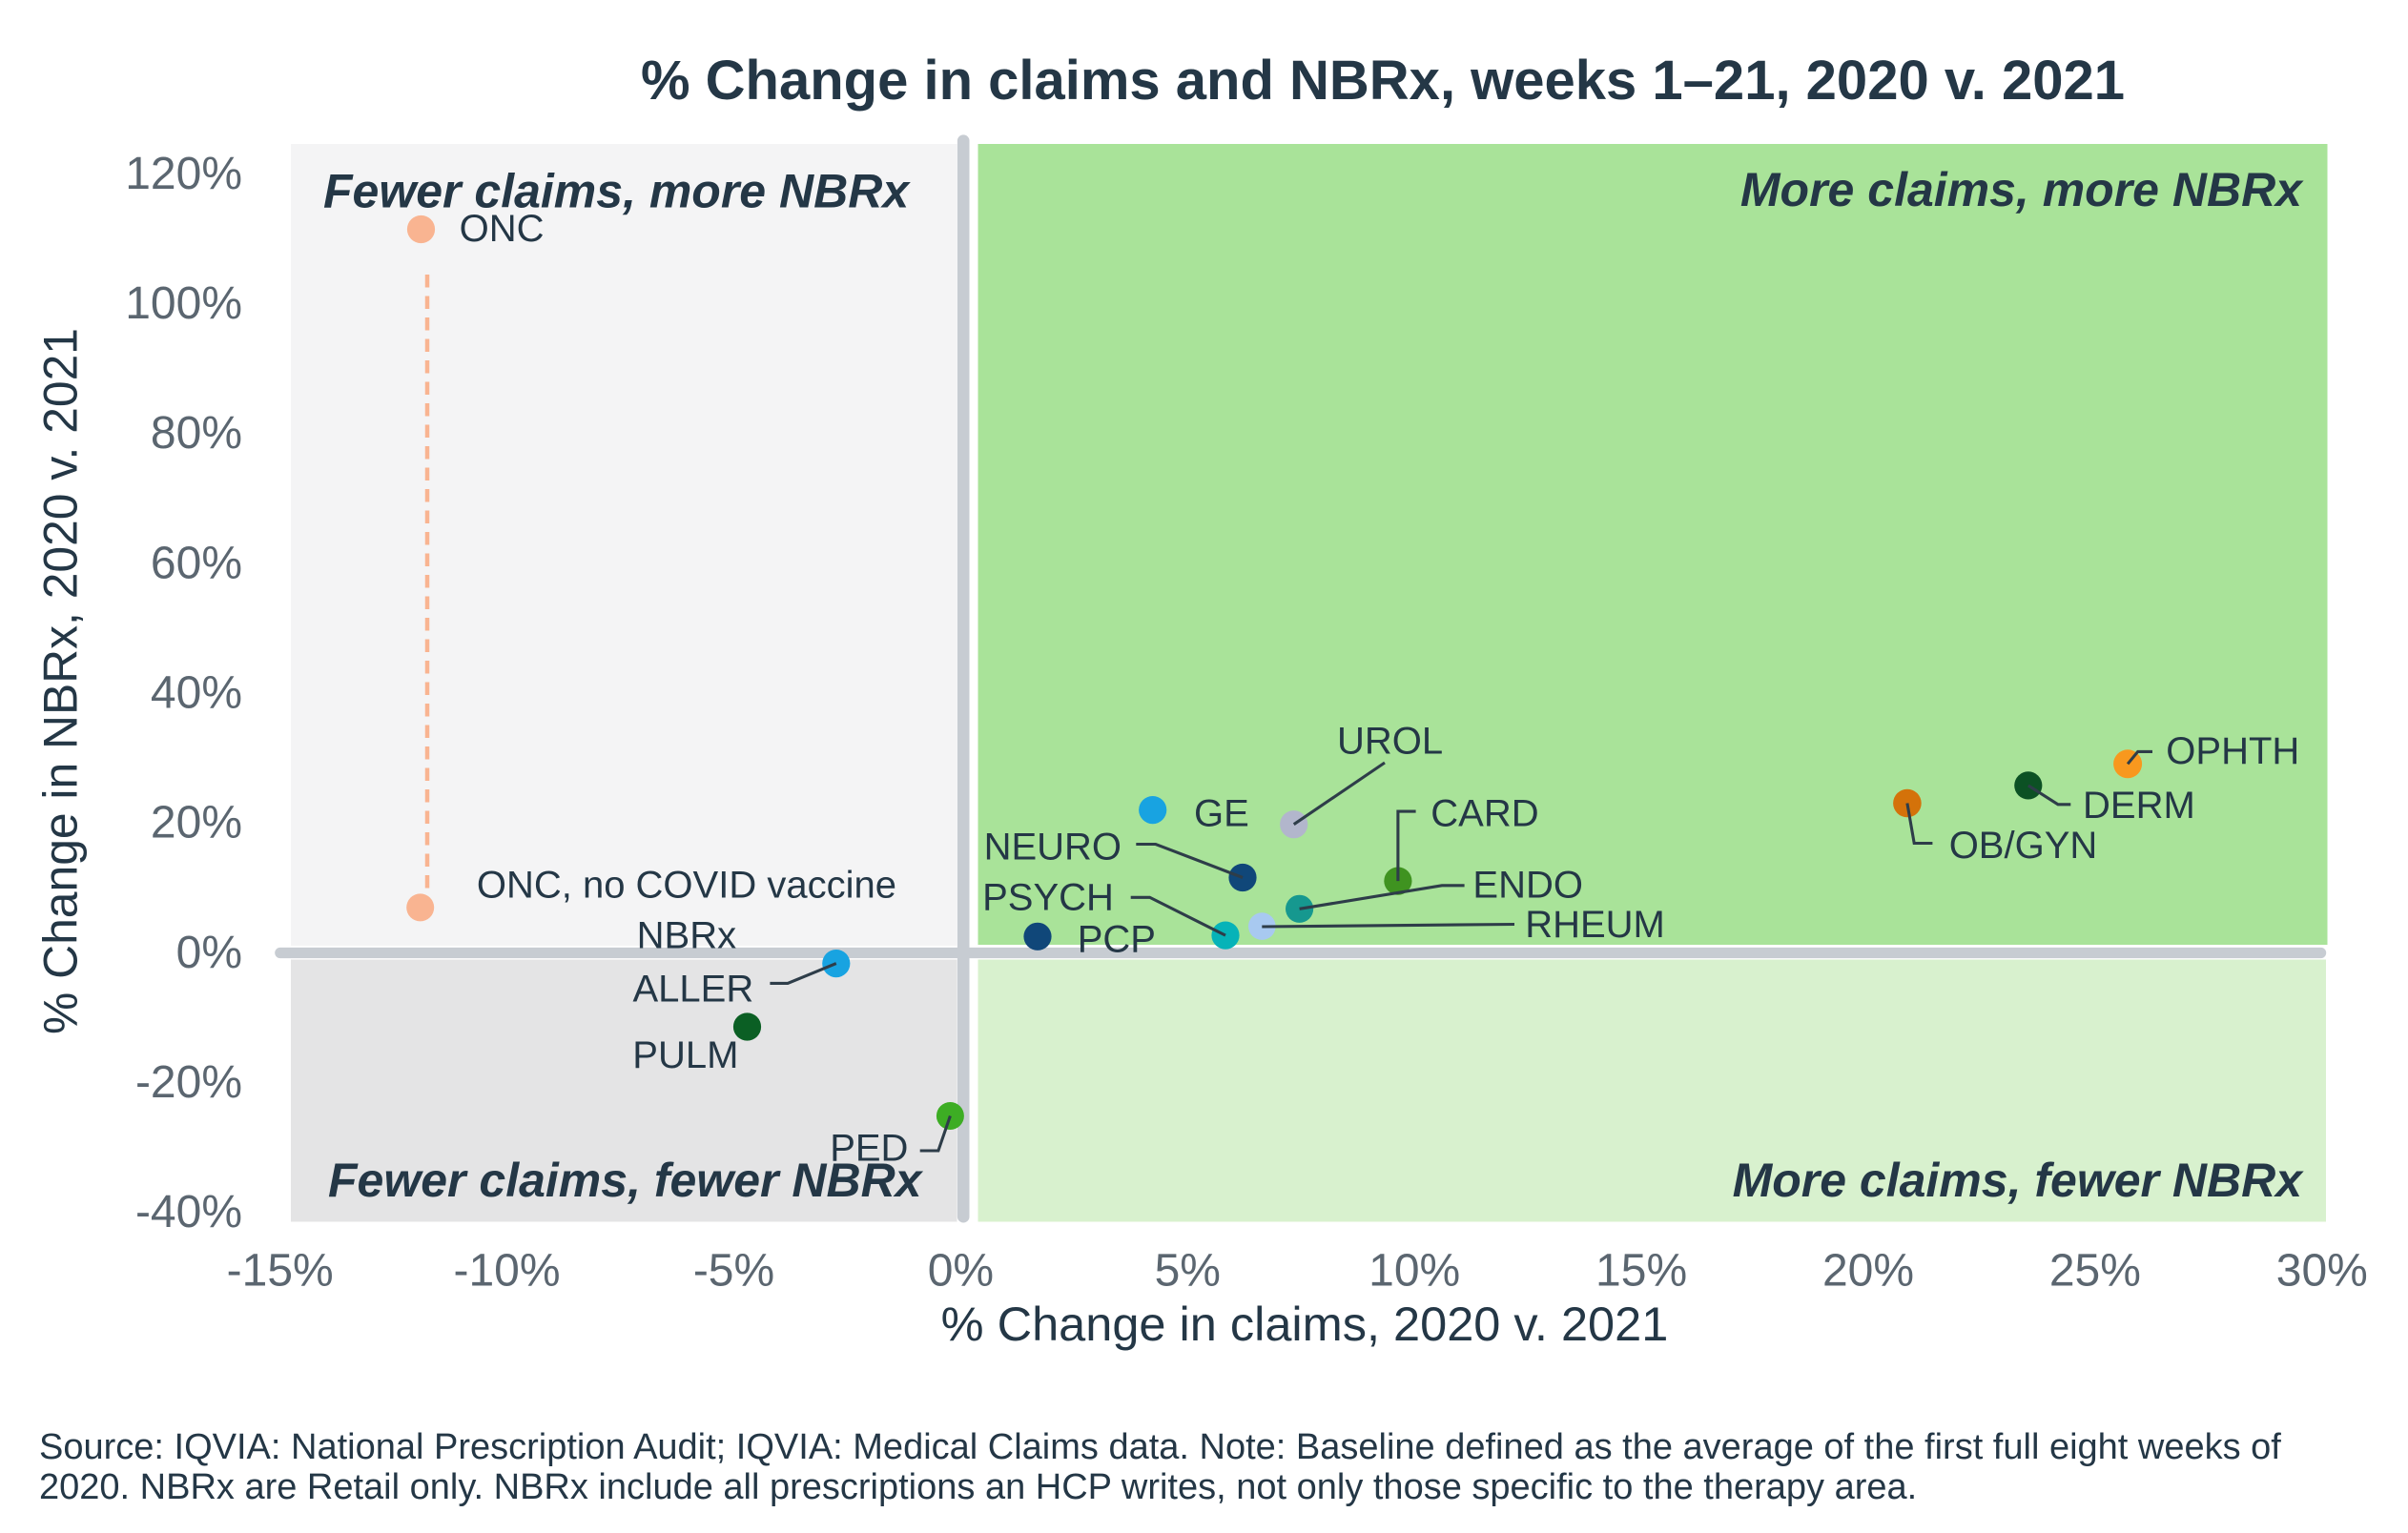  What do you see at coordinates (188, 1212) in the screenshot?
I see `svg-text: -40%` at bounding box center [188, 1212].